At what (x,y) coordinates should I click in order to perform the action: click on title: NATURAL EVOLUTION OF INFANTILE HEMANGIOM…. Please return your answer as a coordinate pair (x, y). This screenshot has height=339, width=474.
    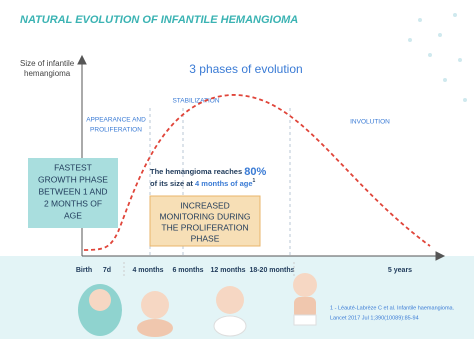
    Looking at the image, I should click on (159, 20).